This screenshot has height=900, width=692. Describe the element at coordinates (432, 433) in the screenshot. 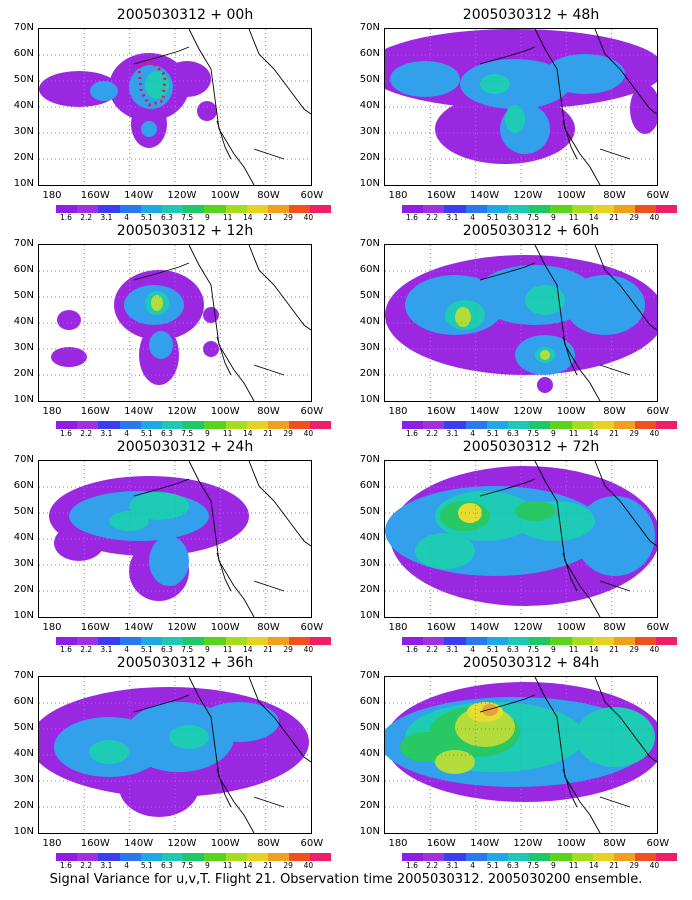

I see `colorbar-label: 2.2` at that location.